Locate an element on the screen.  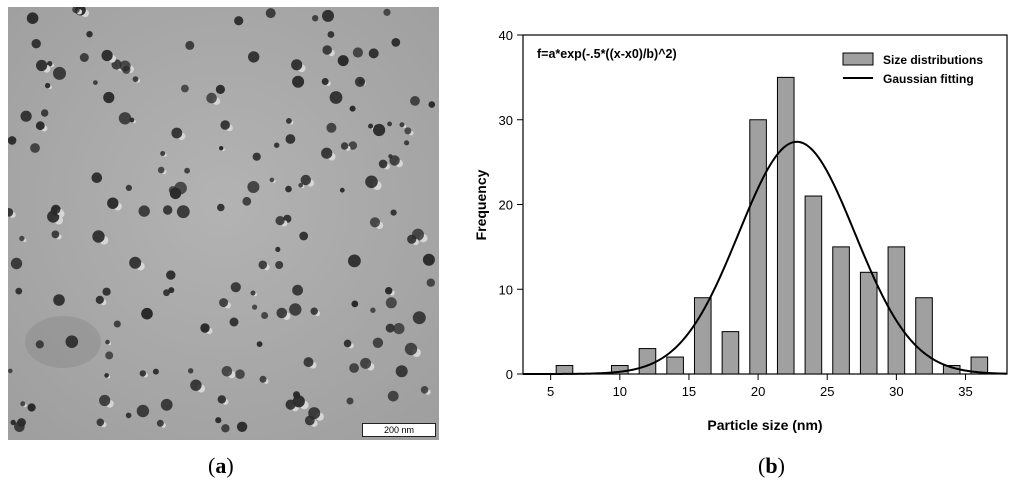
panel-label-b: (b) is located at coordinates (771, 465).